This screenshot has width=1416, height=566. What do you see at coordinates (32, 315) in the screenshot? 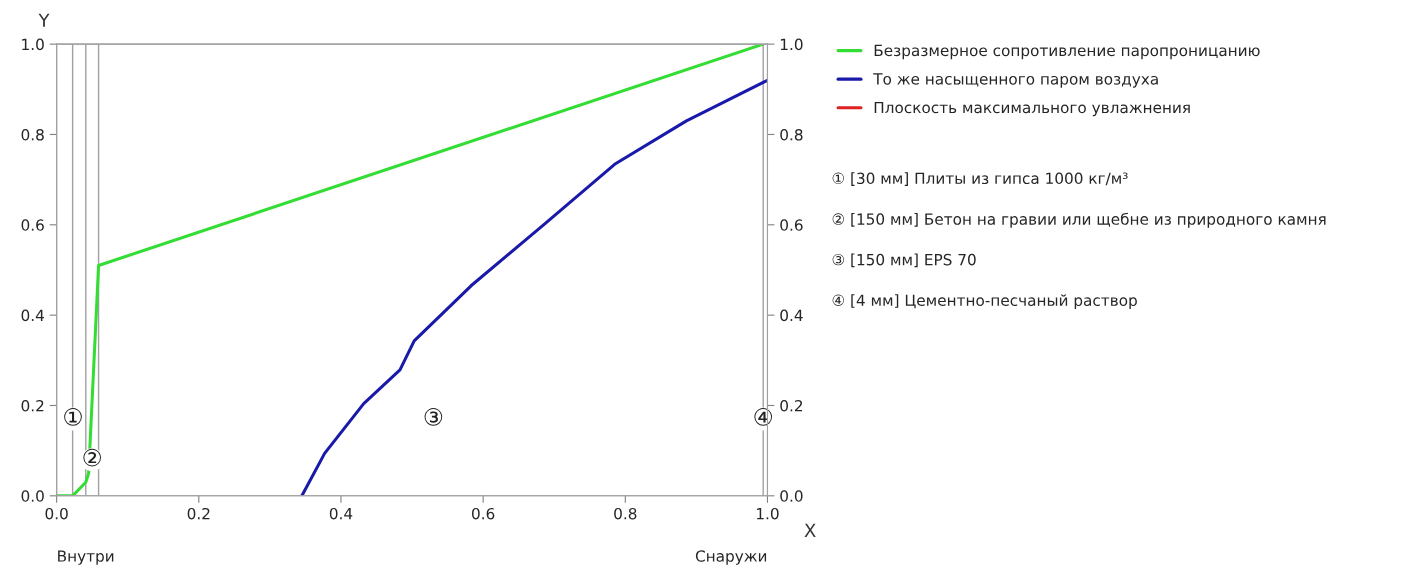
I see `y-tick-label: 0.4` at bounding box center [32, 315].